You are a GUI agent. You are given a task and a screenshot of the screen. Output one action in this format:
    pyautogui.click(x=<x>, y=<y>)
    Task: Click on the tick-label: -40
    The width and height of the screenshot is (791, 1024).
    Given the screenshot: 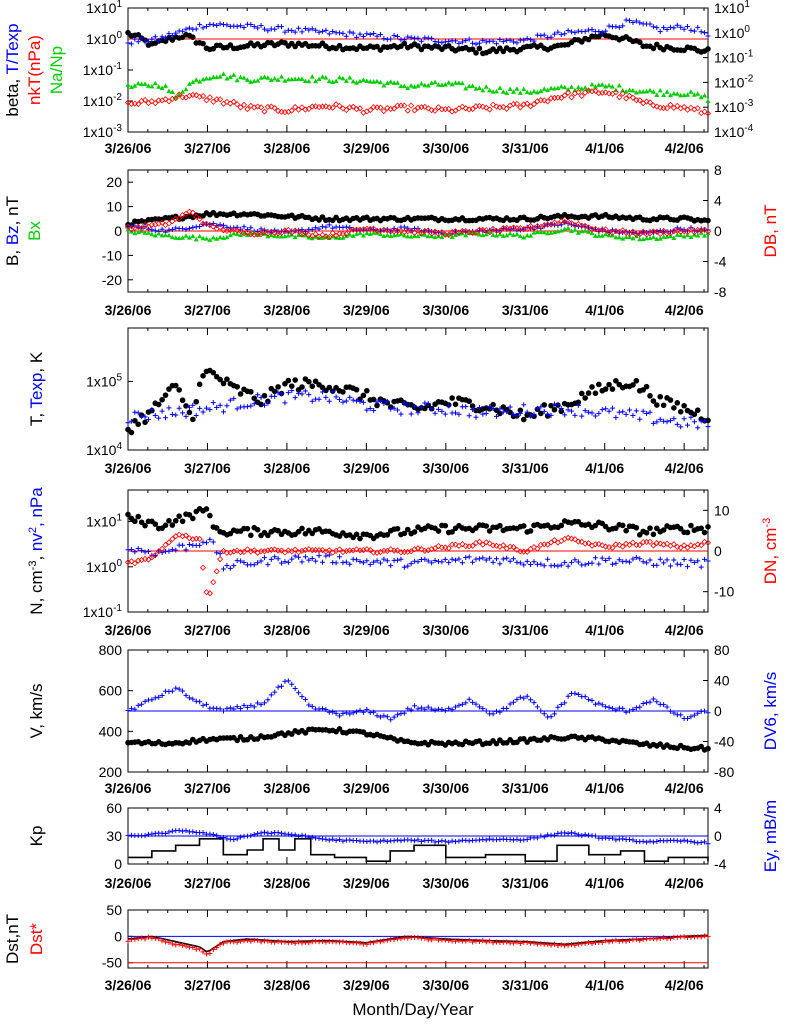 What is the action you would take?
    pyautogui.click(x=724, y=742)
    